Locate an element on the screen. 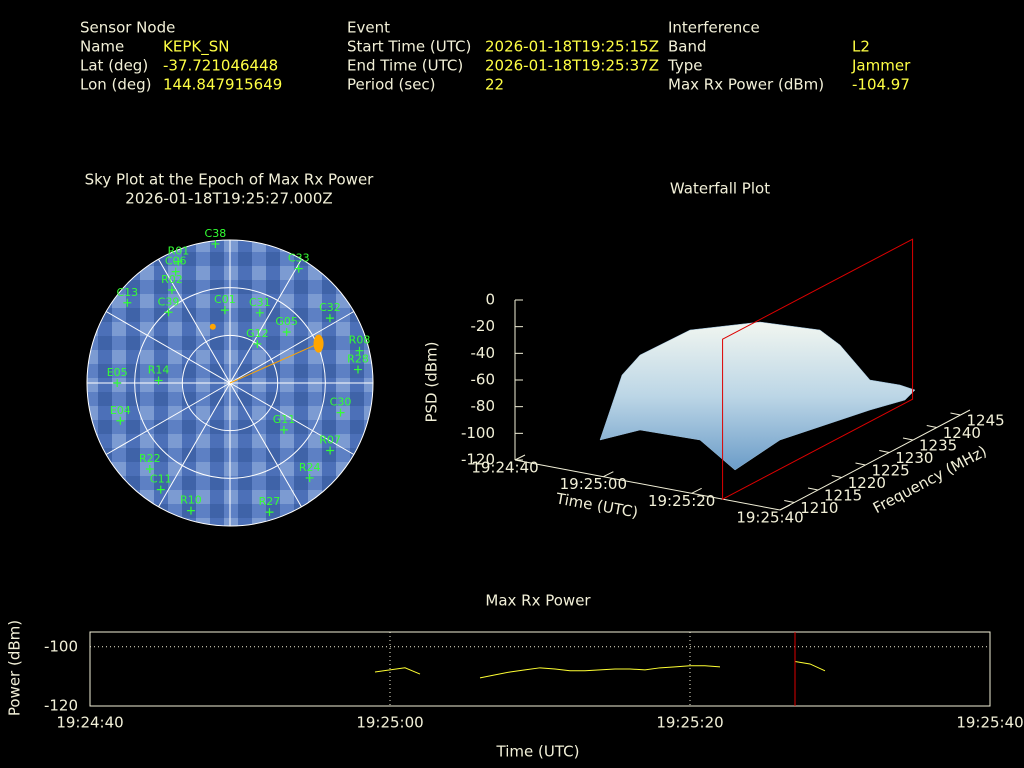 This screenshot has width=1024, height=768. satellite-label: R28 is located at coordinates (358, 359).